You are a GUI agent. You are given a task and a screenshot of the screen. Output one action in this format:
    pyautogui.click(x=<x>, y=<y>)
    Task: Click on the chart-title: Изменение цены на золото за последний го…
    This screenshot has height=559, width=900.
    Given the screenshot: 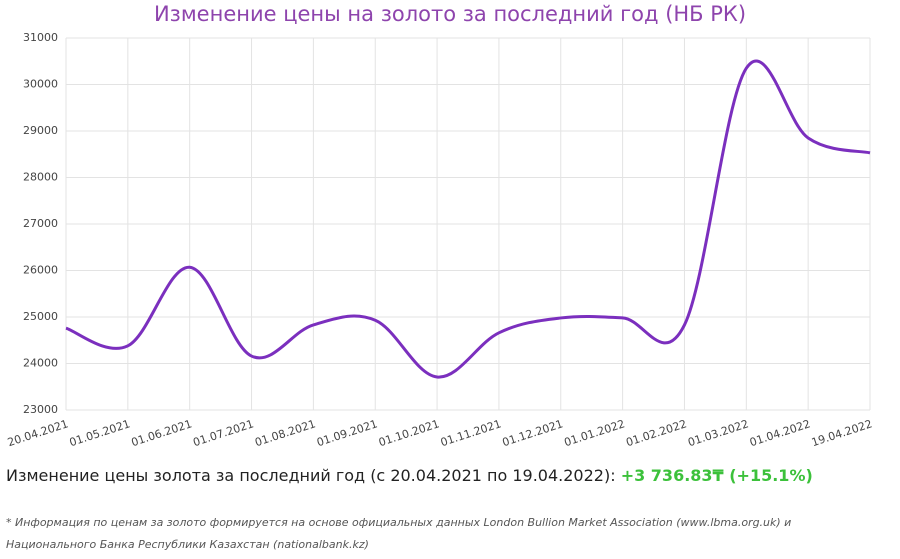 What is the action you would take?
    pyautogui.click(x=450, y=14)
    